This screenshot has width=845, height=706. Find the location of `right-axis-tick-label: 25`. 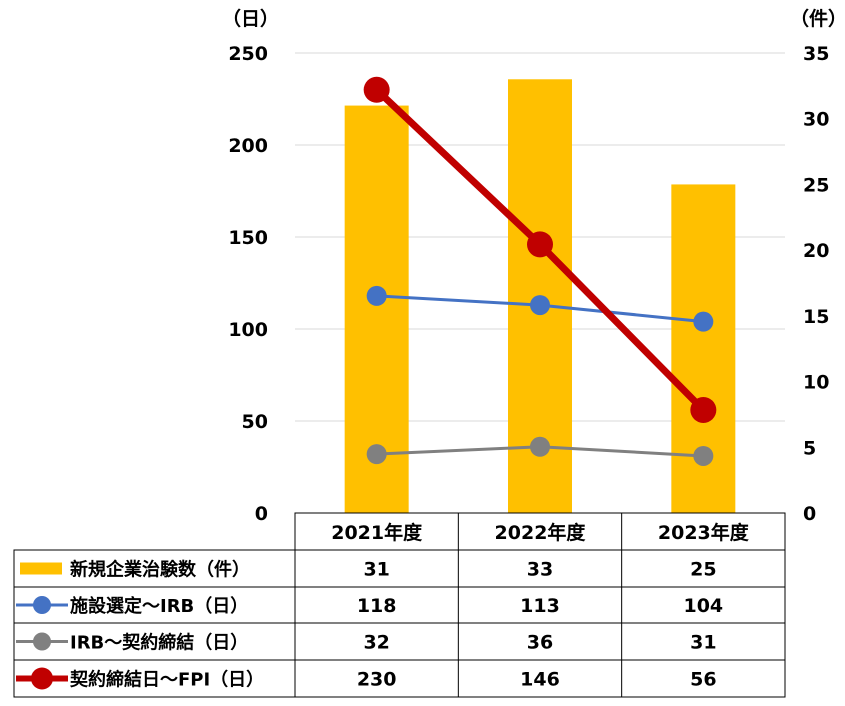

right-axis-tick-label: 25 is located at coordinates (816, 185).